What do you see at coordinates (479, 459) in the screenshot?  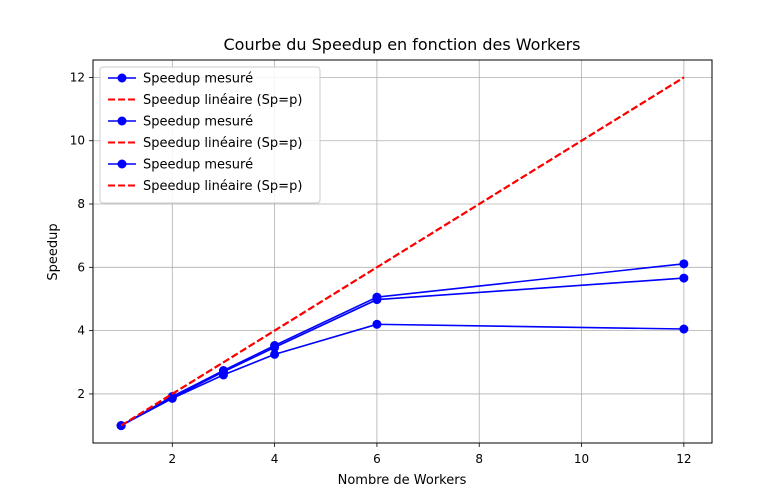 I see `x-tick-label: 8` at bounding box center [479, 459].